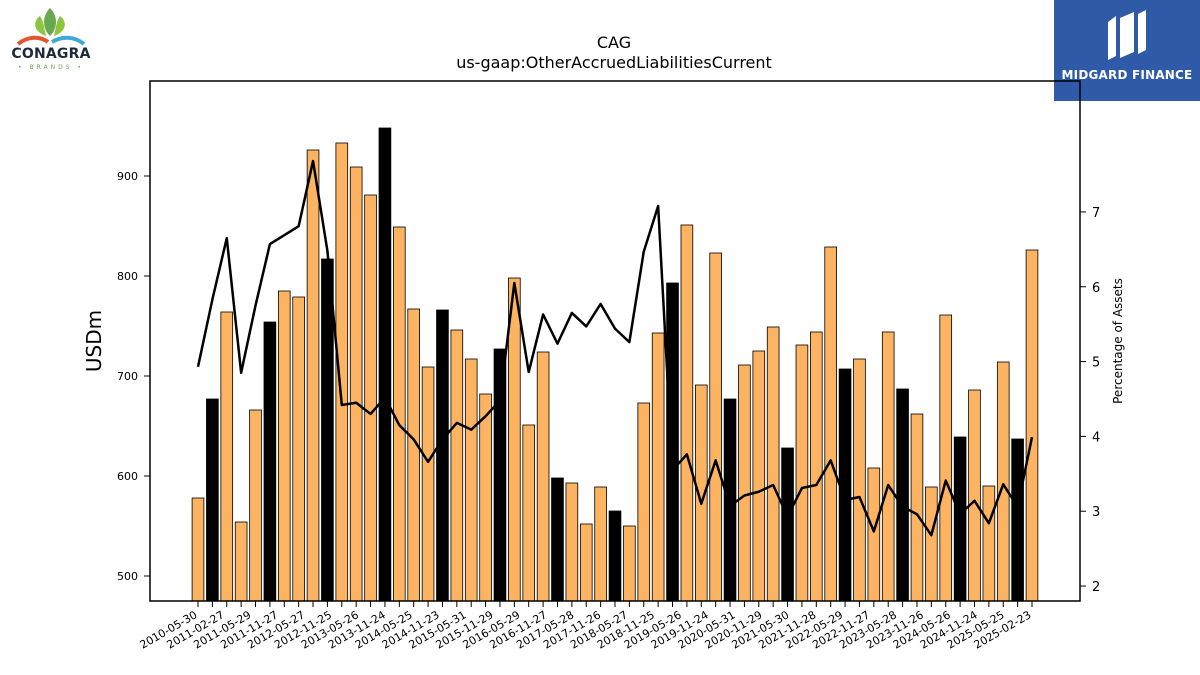 Image resolution: width=1200 pixels, height=675 pixels. What do you see at coordinates (51, 54) in the screenshot?
I see `conagra-brand-name: CONAGRA` at bounding box center [51, 54].